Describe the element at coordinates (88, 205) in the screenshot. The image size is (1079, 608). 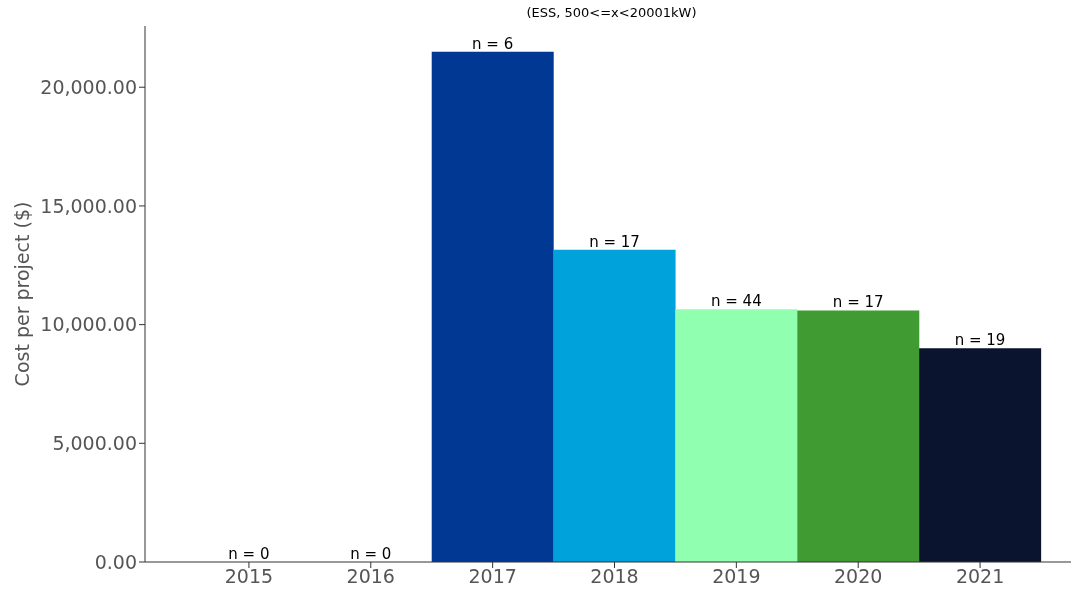
I see `y-tick-label: 15,000.00` at that location.